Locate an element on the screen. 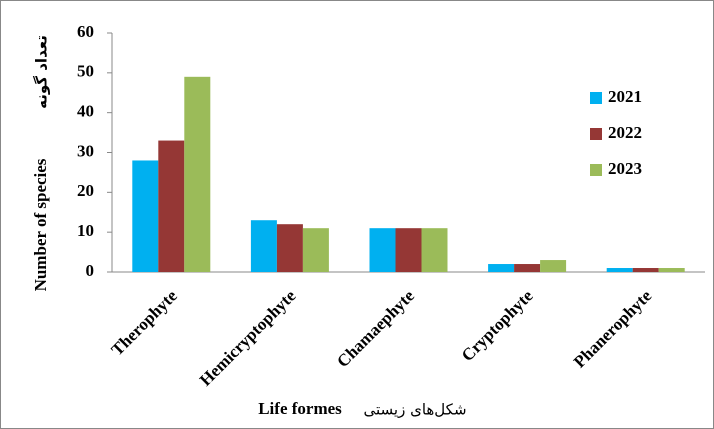 The height and width of the screenshot is (429, 714). x-axis-label: شکل‌های زیستی is located at coordinates (414, 410).